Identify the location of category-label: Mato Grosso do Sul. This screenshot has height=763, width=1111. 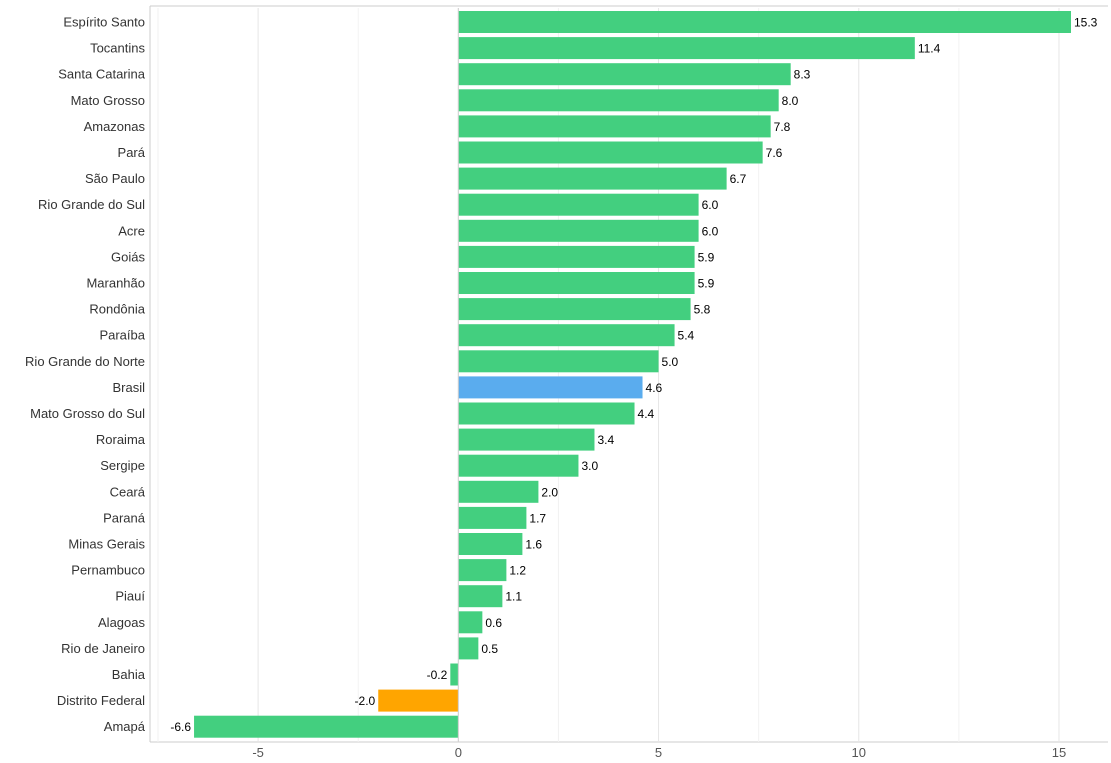
(87, 413).